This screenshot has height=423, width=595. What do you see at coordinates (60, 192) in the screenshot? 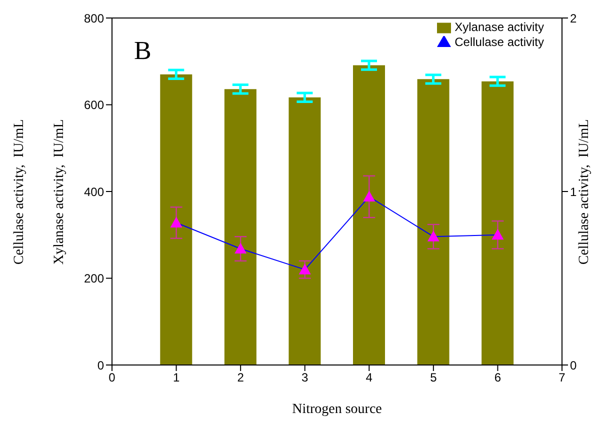
I see `y-axis-title: Xylanase activity, IU/mL` at bounding box center [60, 192].